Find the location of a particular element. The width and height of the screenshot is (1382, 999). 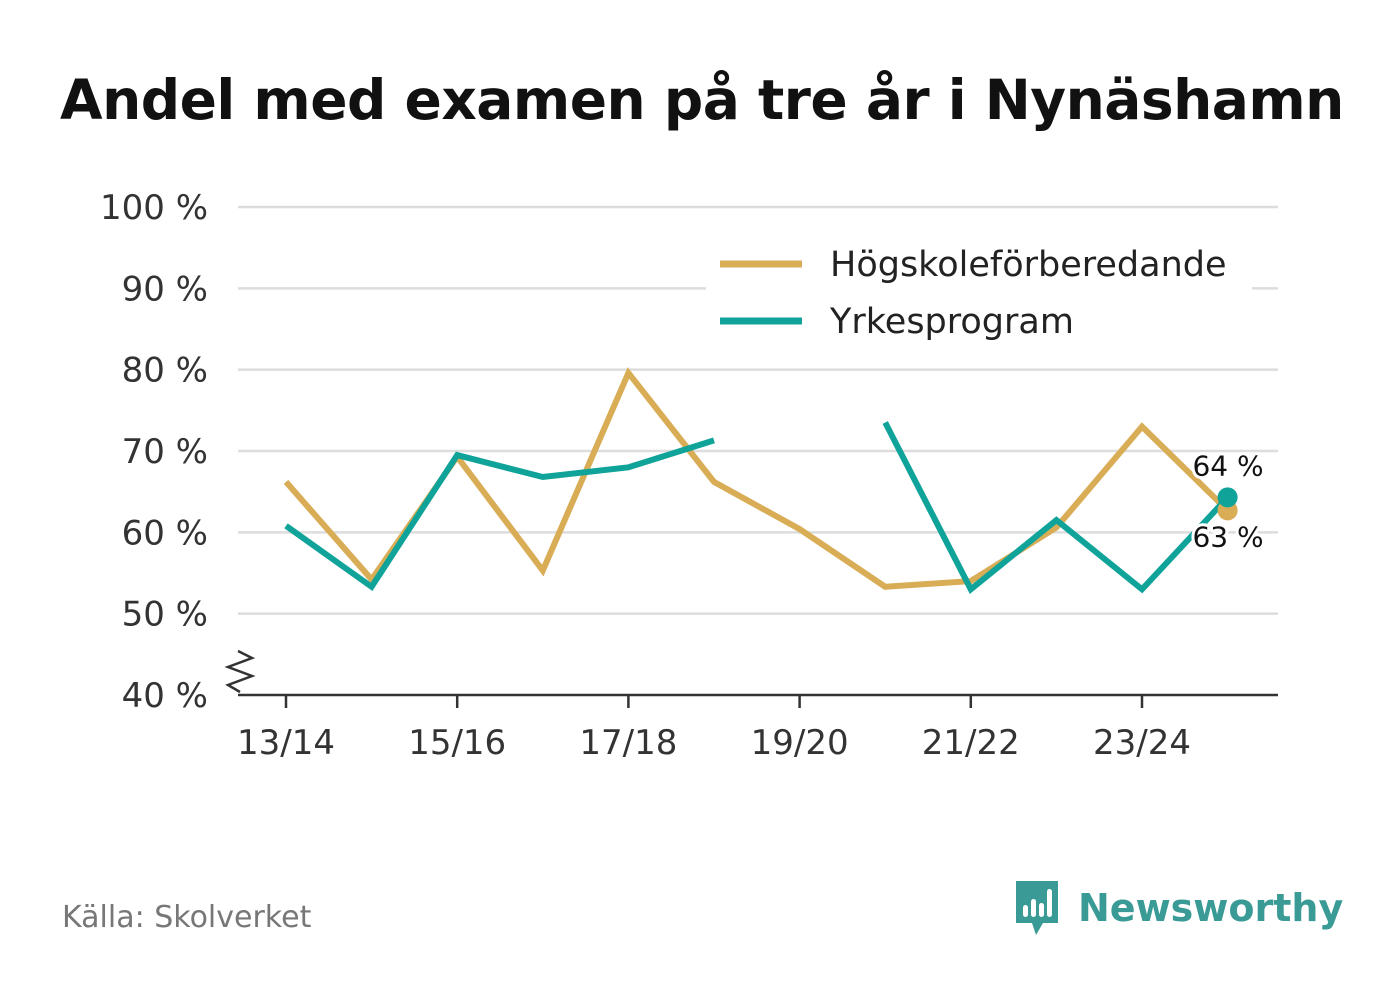

y-tick-label: 70 % is located at coordinates (165, 452).